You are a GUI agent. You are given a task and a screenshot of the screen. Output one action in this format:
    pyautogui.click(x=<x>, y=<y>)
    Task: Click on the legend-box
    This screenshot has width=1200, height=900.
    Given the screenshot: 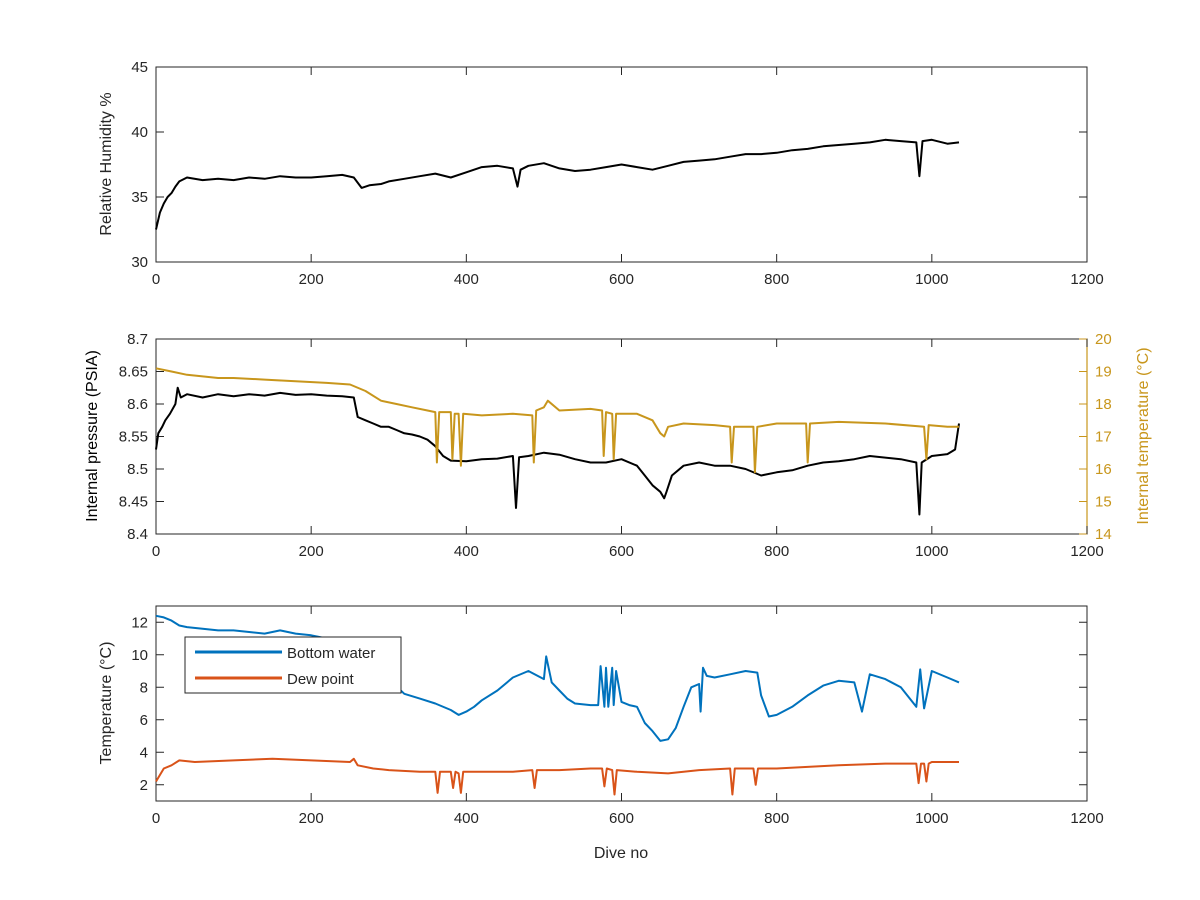 What is the action you would take?
    pyautogui.click(x=293, y=665)
    